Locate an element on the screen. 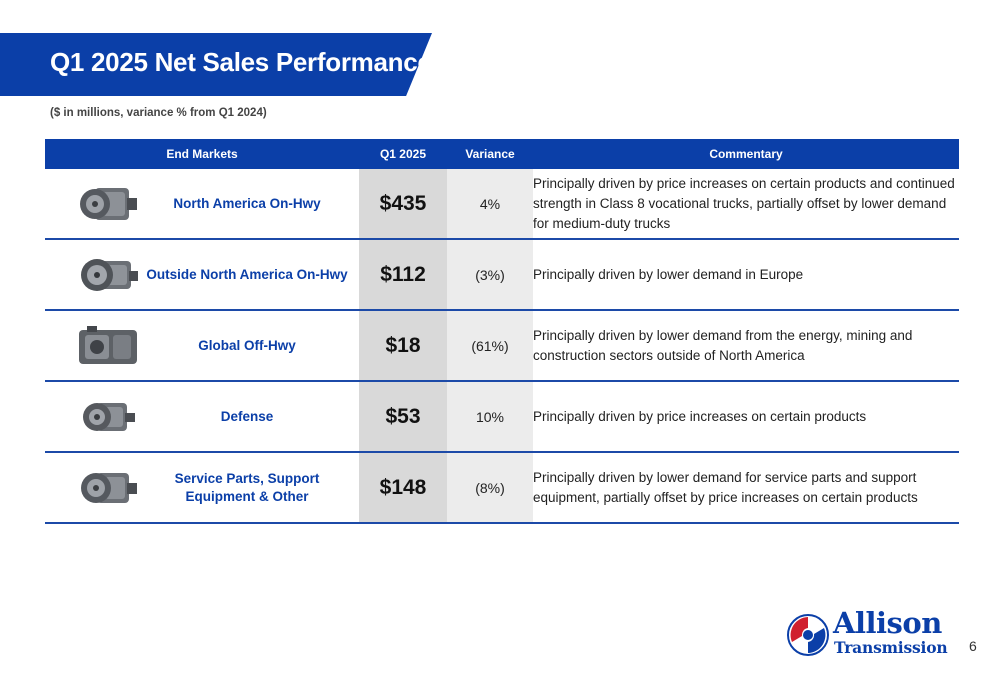 The width and height of the screenshot is (1000, 685). title-banner is located at coordinates (216, 64).